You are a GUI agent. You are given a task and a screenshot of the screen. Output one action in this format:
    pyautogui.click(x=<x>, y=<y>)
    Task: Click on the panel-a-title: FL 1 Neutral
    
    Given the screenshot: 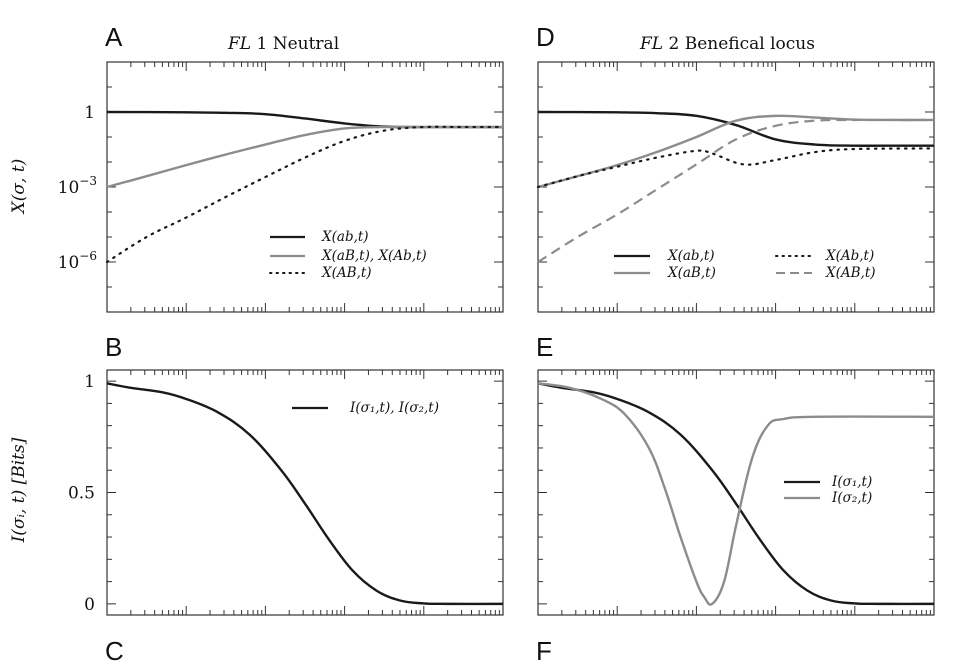 What is the action you would take?
    pyautogui.click(x=283, y=44)
    